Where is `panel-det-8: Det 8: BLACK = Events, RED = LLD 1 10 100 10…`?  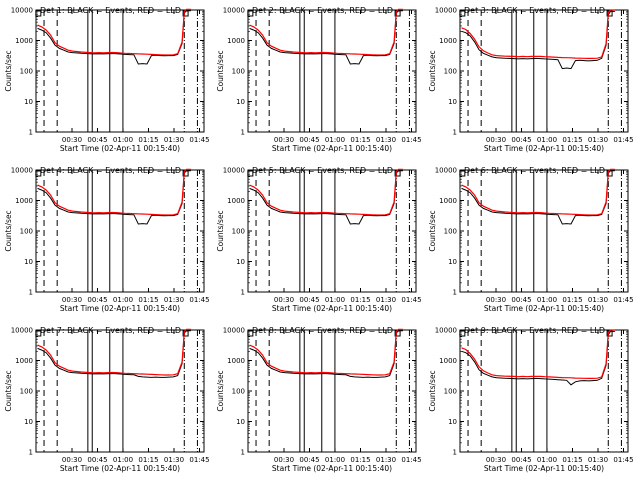 panel-det-8: Det 8: BLACK = Events, RED = LLD 1 10 100 10… is located at coordinates (319, 399).